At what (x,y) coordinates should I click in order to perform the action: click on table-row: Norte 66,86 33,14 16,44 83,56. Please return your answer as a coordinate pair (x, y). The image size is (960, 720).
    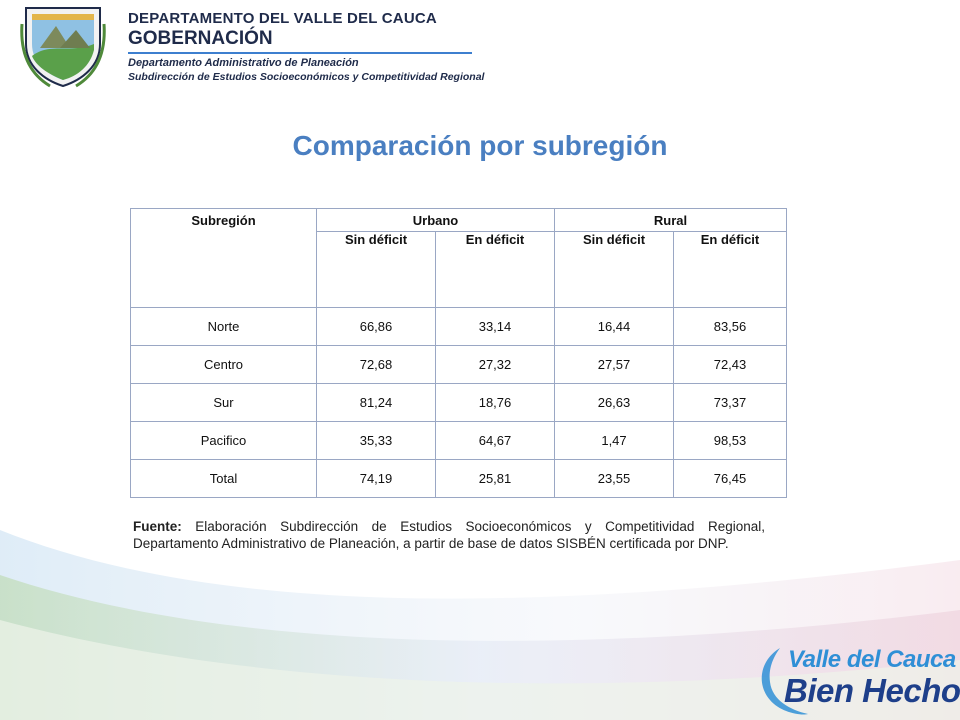
    Looking at the image, I should click on (458, 326).